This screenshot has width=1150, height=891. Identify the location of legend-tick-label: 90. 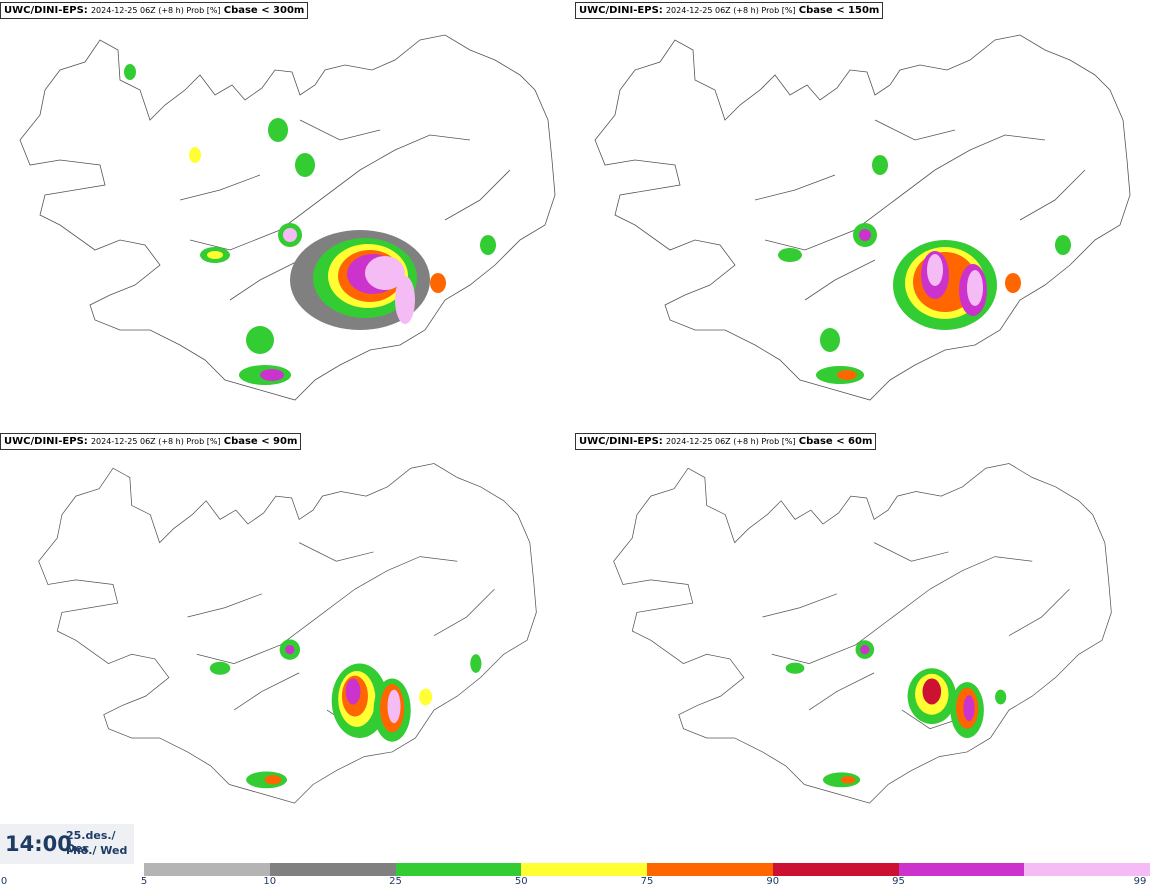
(773, 881).